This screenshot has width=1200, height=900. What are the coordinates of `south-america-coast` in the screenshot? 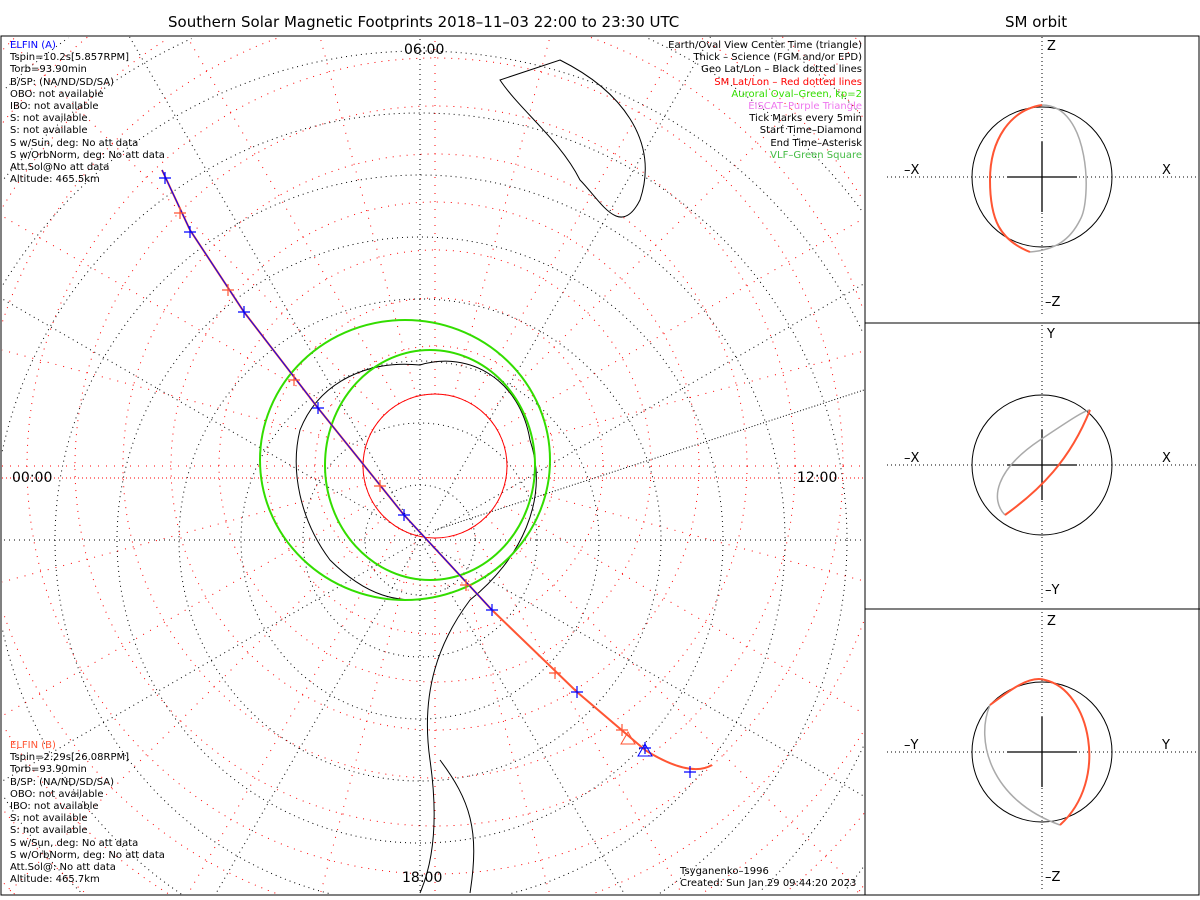 It's located at (457, 826).